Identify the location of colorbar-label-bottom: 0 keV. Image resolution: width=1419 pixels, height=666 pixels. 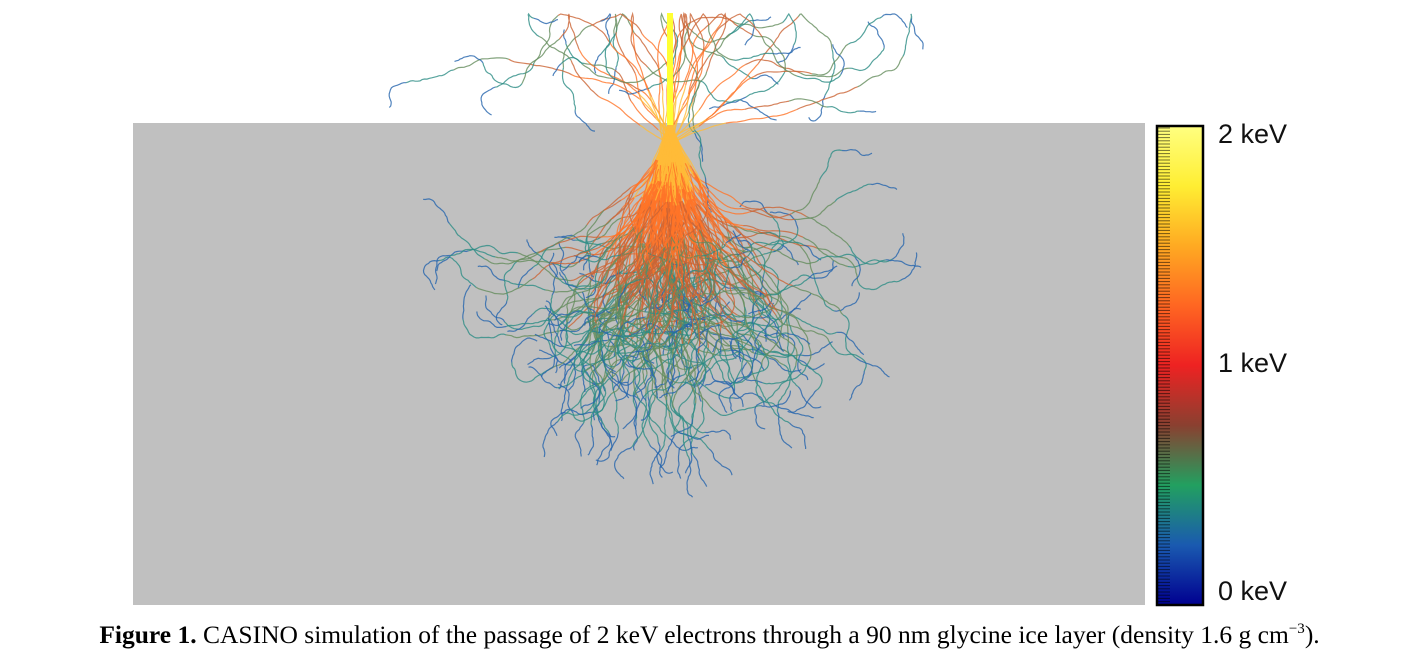
(1253, 591).